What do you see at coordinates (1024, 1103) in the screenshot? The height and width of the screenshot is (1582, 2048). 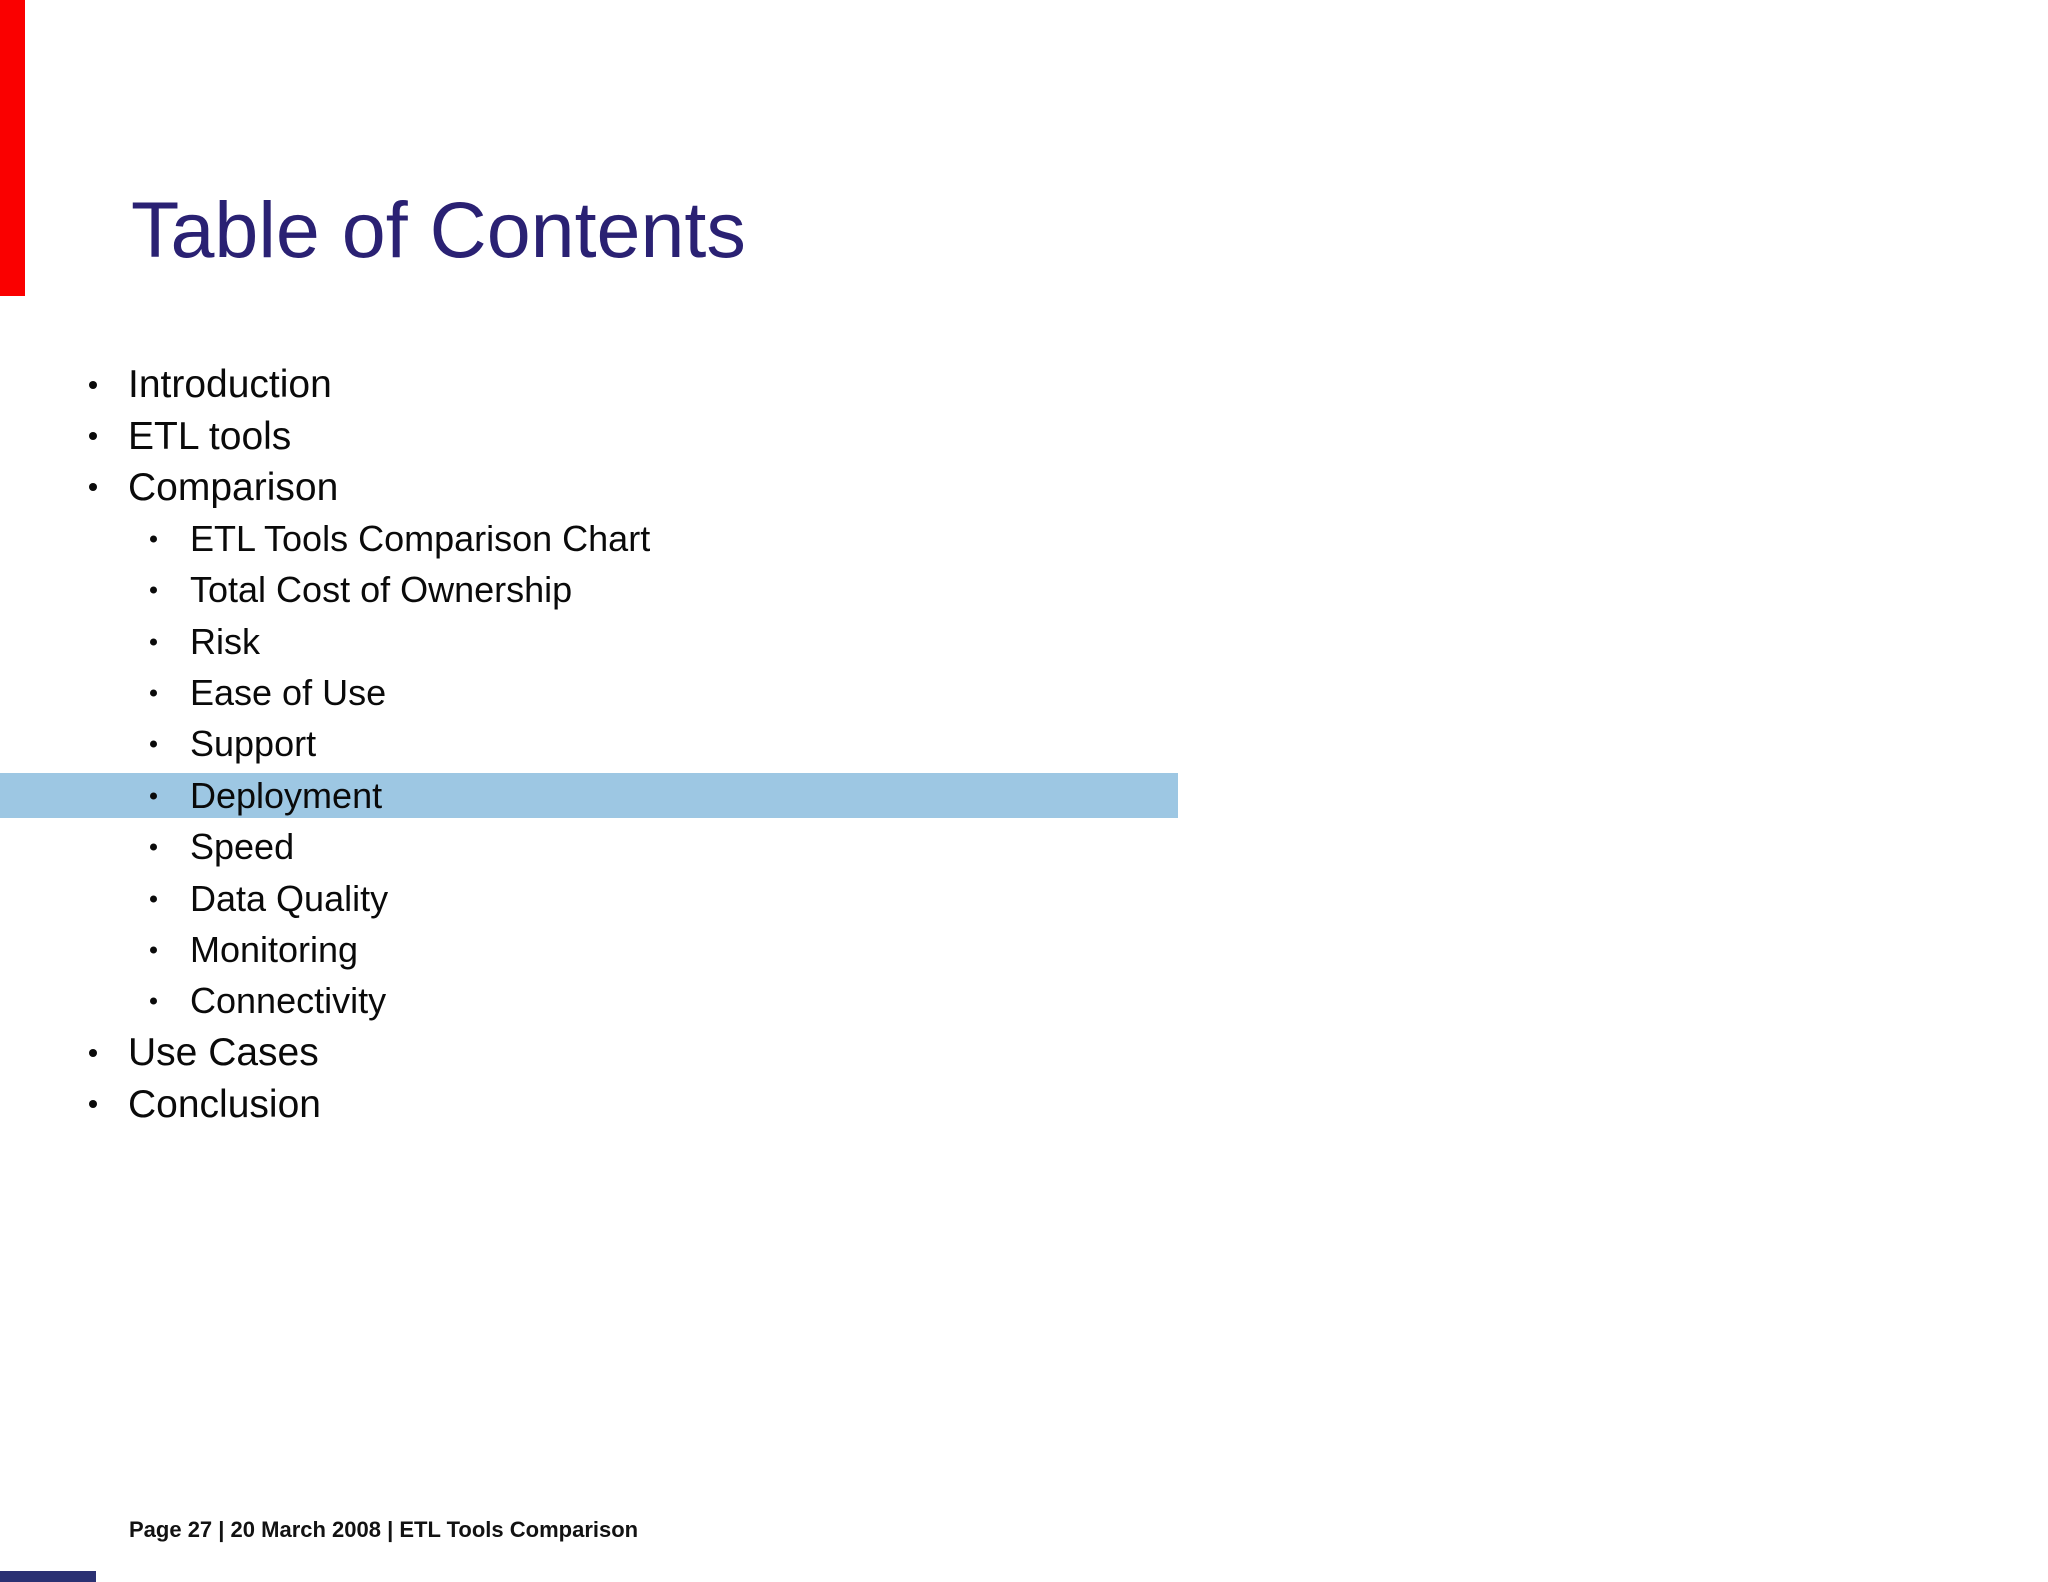 I see `toc-item: Conclusion` at bounding box center [1024, 1103].